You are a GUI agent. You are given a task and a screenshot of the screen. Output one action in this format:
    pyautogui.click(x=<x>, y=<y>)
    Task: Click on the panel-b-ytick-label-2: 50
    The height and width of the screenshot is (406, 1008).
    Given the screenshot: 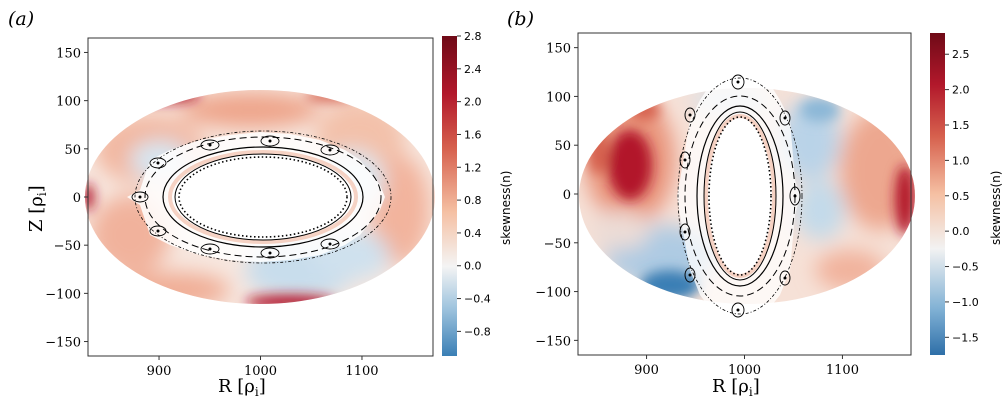 What is the action you would take?
    pyautogui.click(x=562, y=146)
    